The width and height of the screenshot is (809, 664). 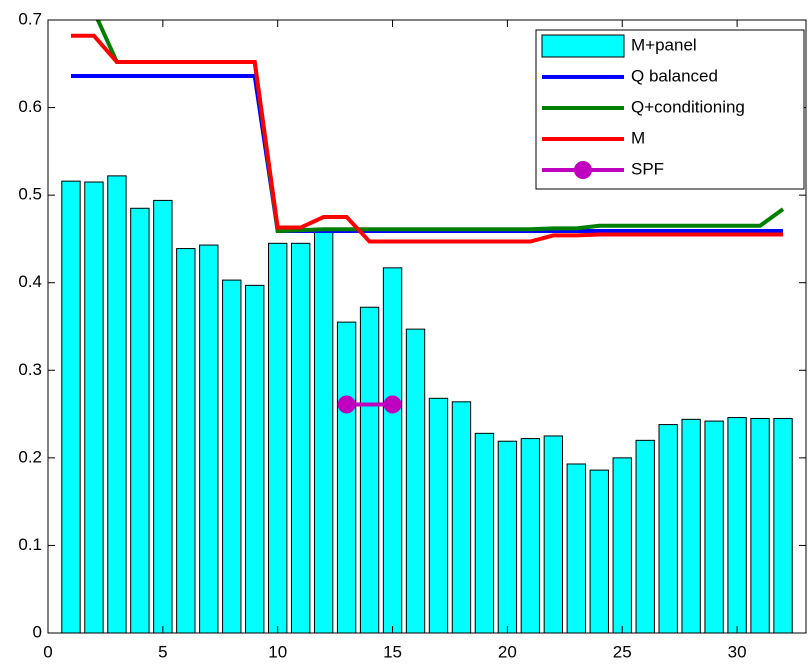 What do you see at coordinates (30, 106) in the screenshot?
I see `y-tick-label: 0.6` at bounding box center [30, 106].